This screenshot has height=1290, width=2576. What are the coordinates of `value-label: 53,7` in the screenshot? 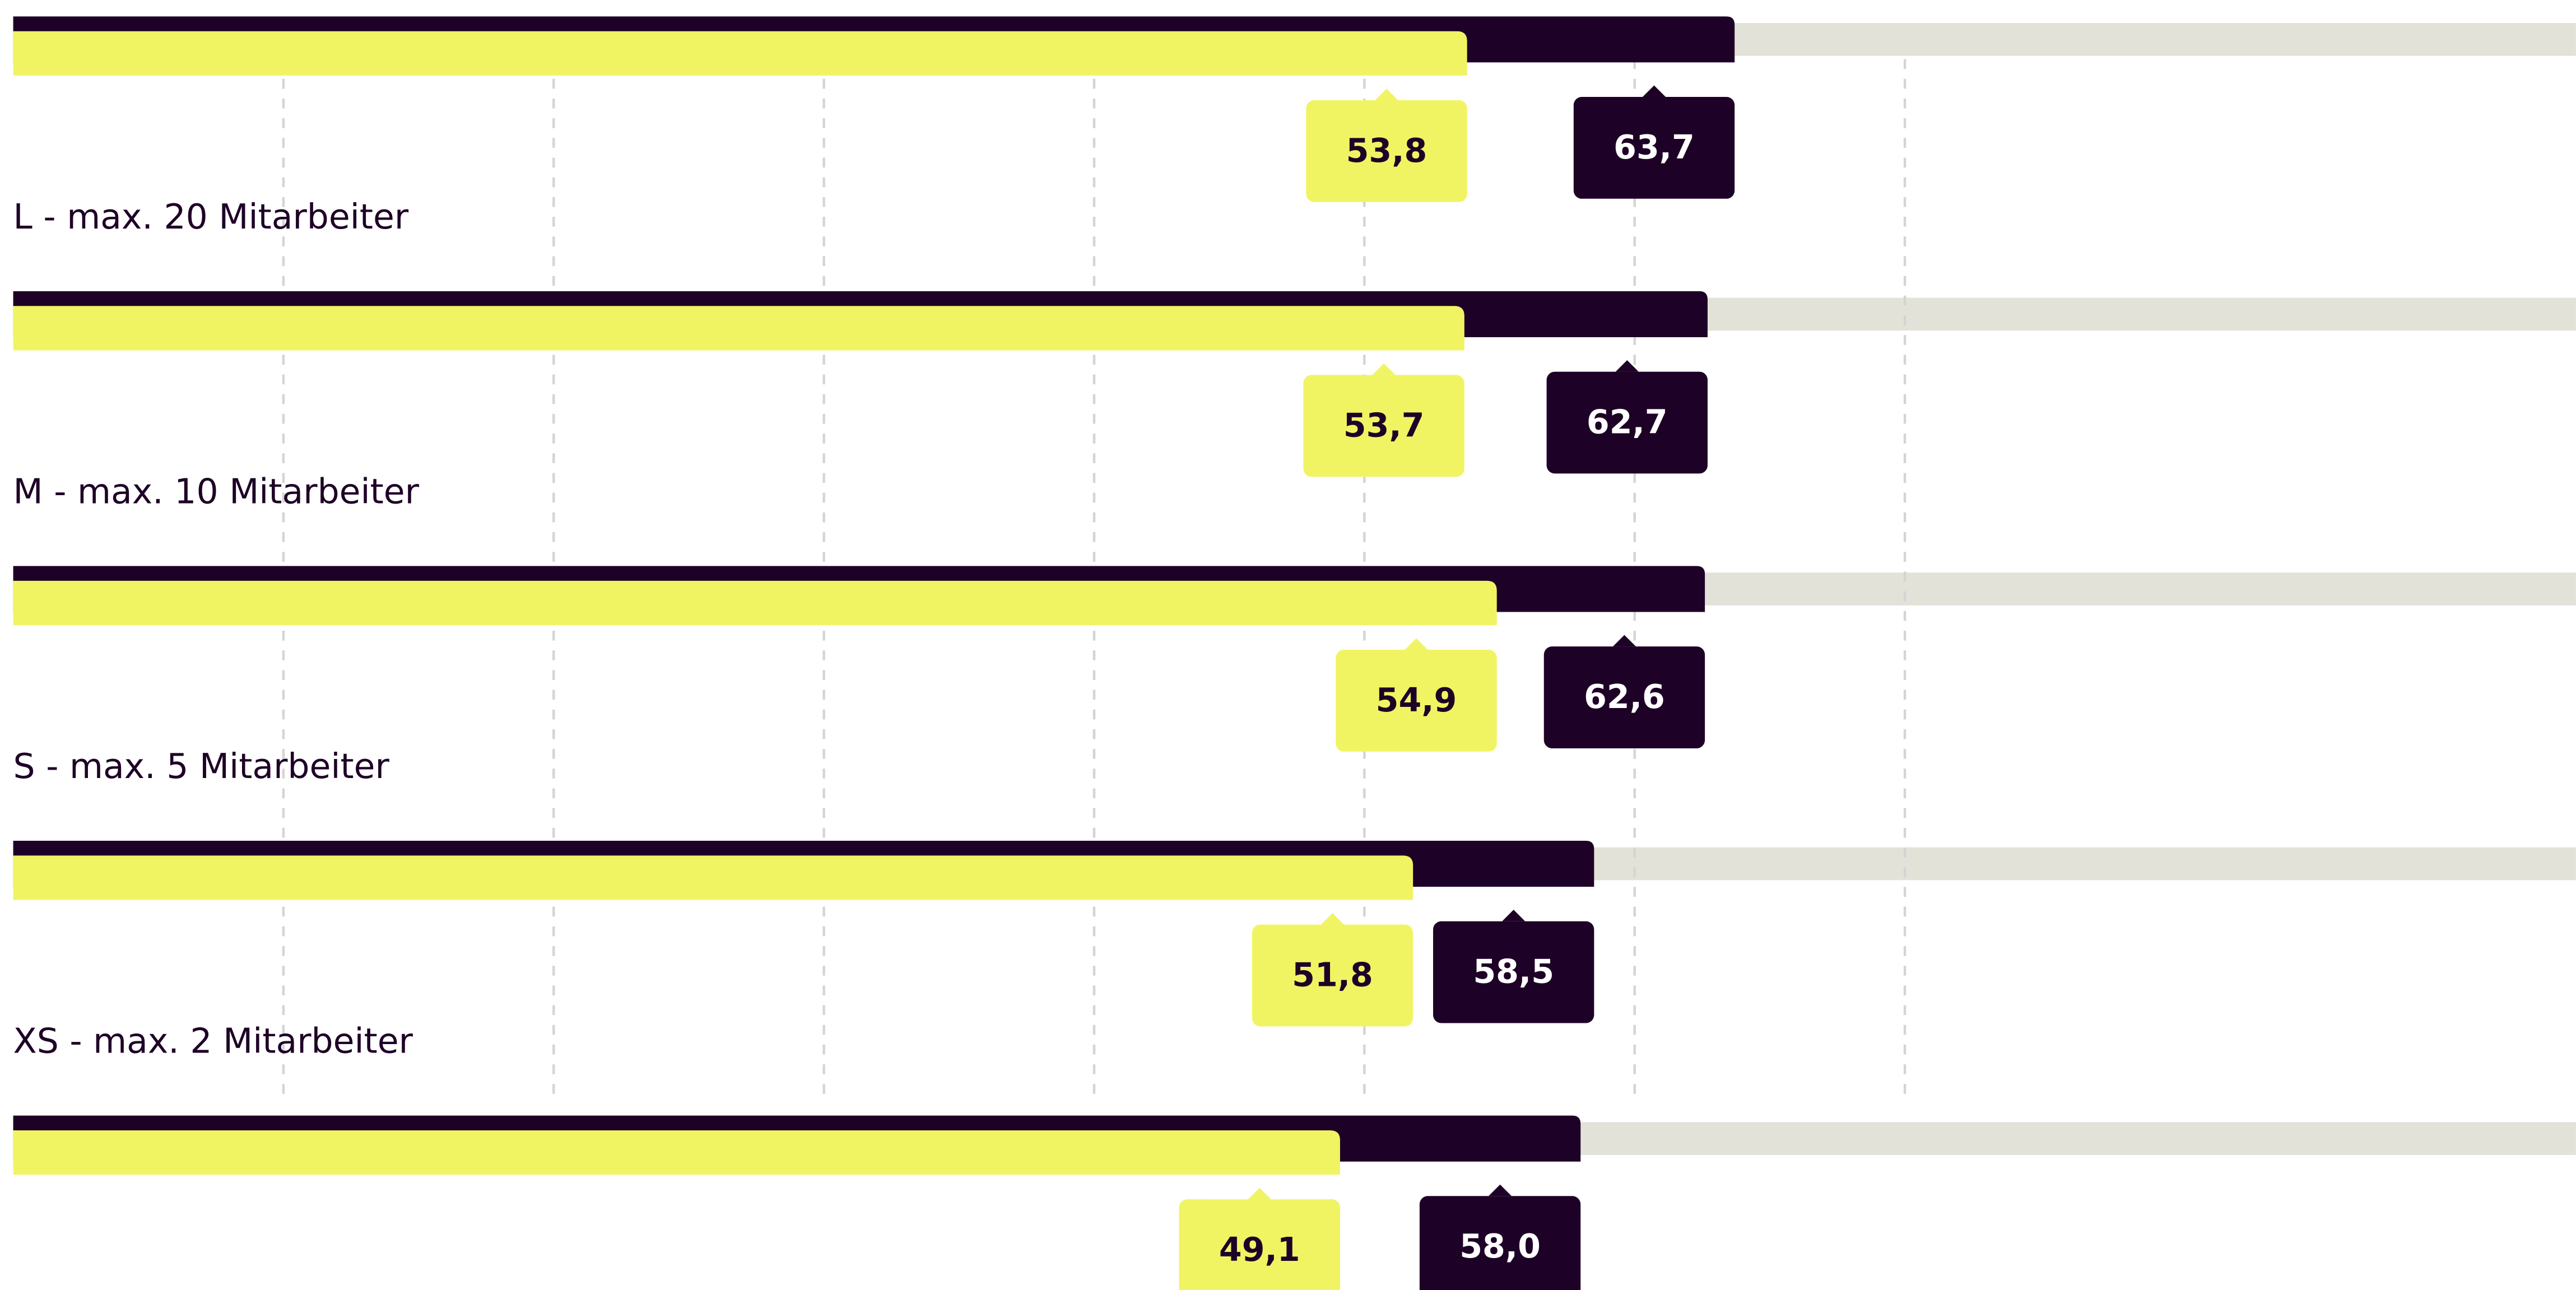 It's located at (1384, 425).